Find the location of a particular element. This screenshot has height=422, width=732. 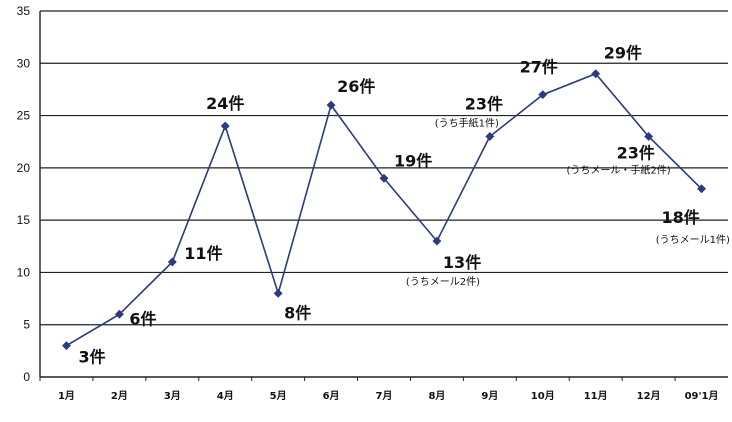

x-tick-label: 1月 is located at coordinates (66, 396).